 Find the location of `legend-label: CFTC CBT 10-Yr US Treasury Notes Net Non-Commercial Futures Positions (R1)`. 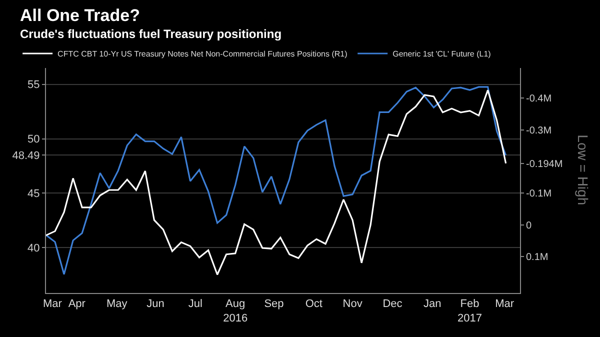

legend-label: CFTC CBT 10-Yr US Treasury Notes Net Non-Commercial Futures Positions (R1) is located at coordinates (203, 54).